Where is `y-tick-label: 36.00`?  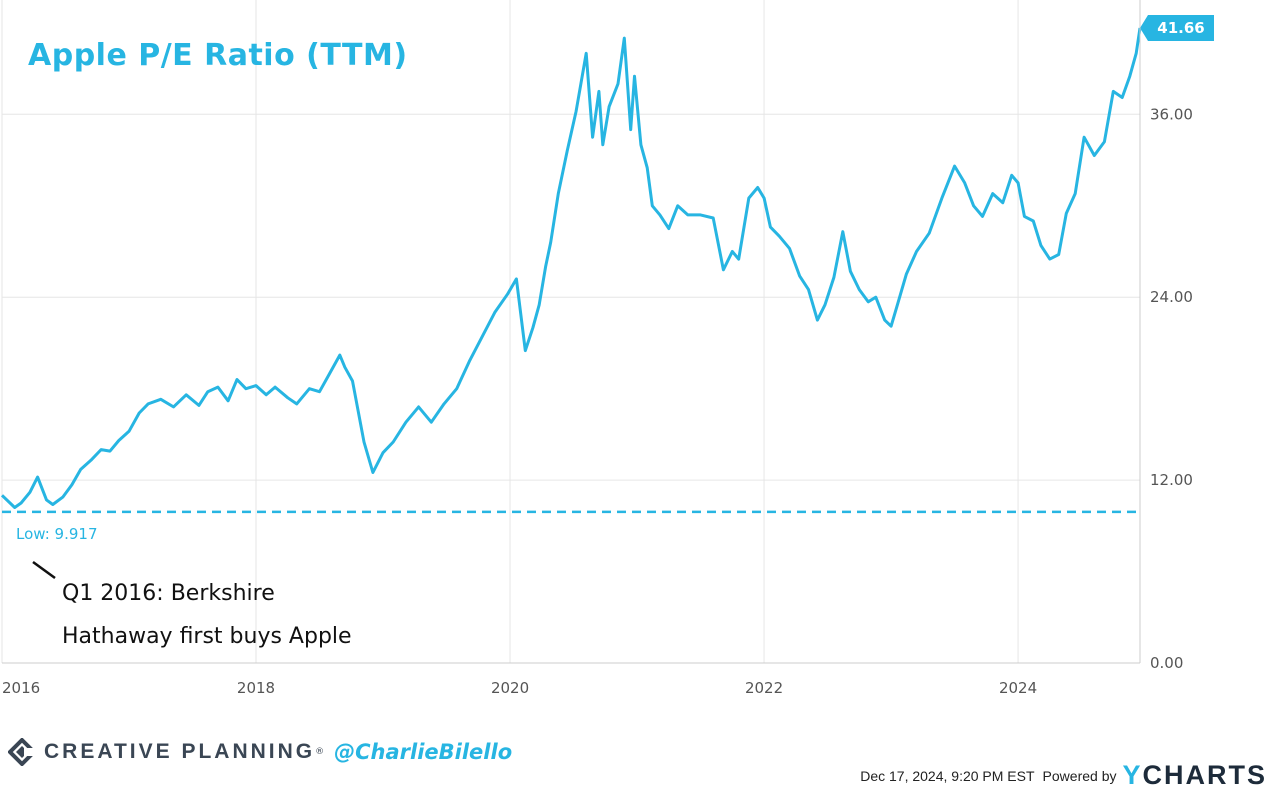
y-tick-label: 36.00 is located at coordinates (1171, 114).